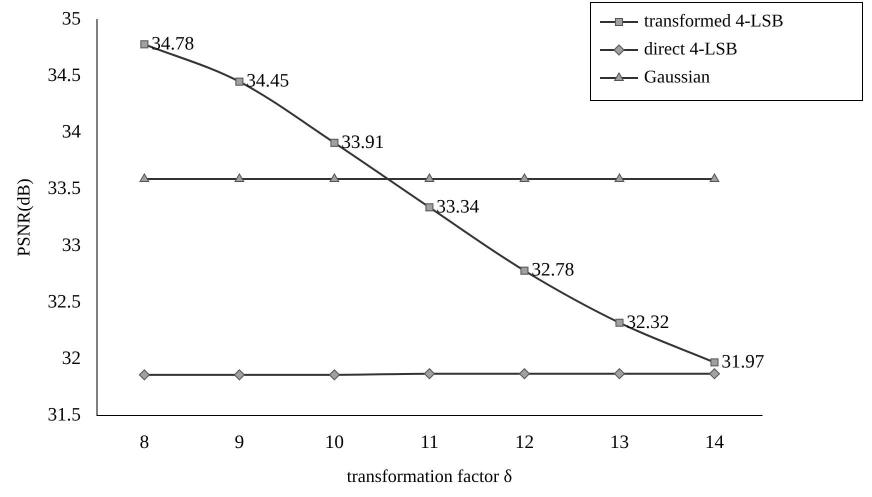 This screenshot has height=497, width=872. What do you see at coordinates (239, 442) in the screenshot?
I see `x-tick-label: 9` at bounding box center [239, 442].